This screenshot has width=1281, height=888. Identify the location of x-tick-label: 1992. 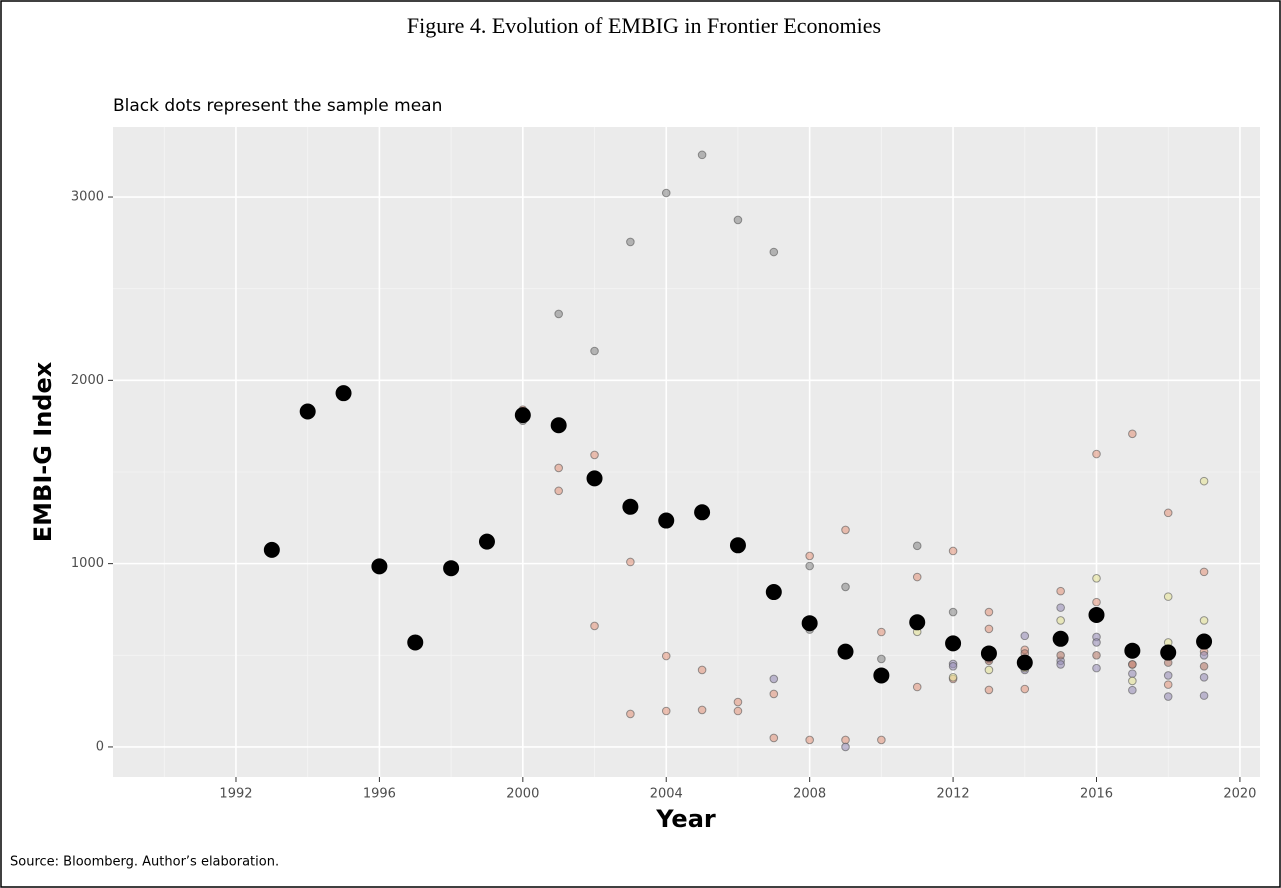
(235, 794).